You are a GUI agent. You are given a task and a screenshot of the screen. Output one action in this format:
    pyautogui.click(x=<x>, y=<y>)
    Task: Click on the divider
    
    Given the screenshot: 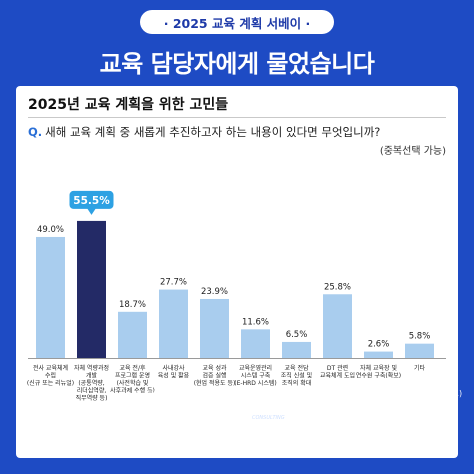 What is the action you would take?
    pyautogui.click(x=237, y=117)
    